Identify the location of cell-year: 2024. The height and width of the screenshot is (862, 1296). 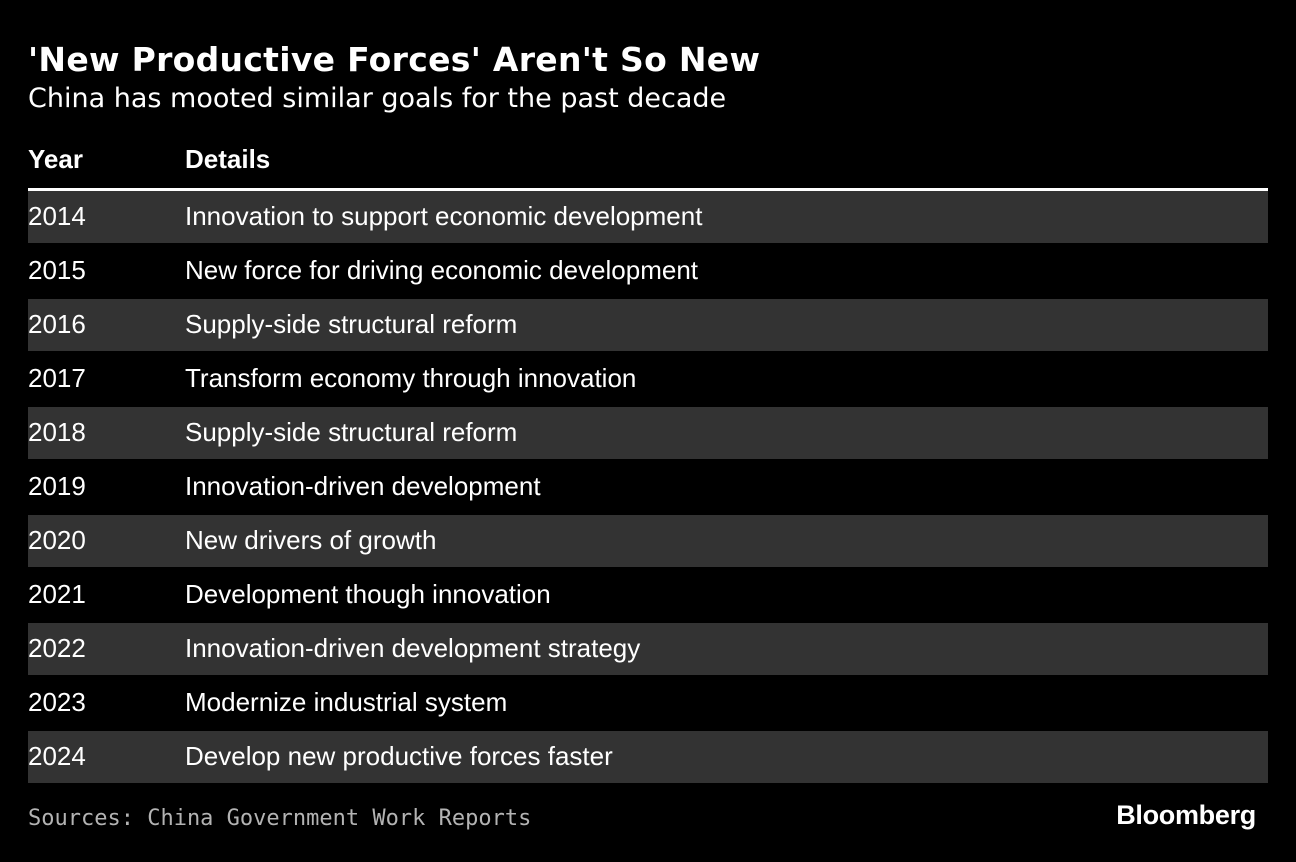
(57, 756).